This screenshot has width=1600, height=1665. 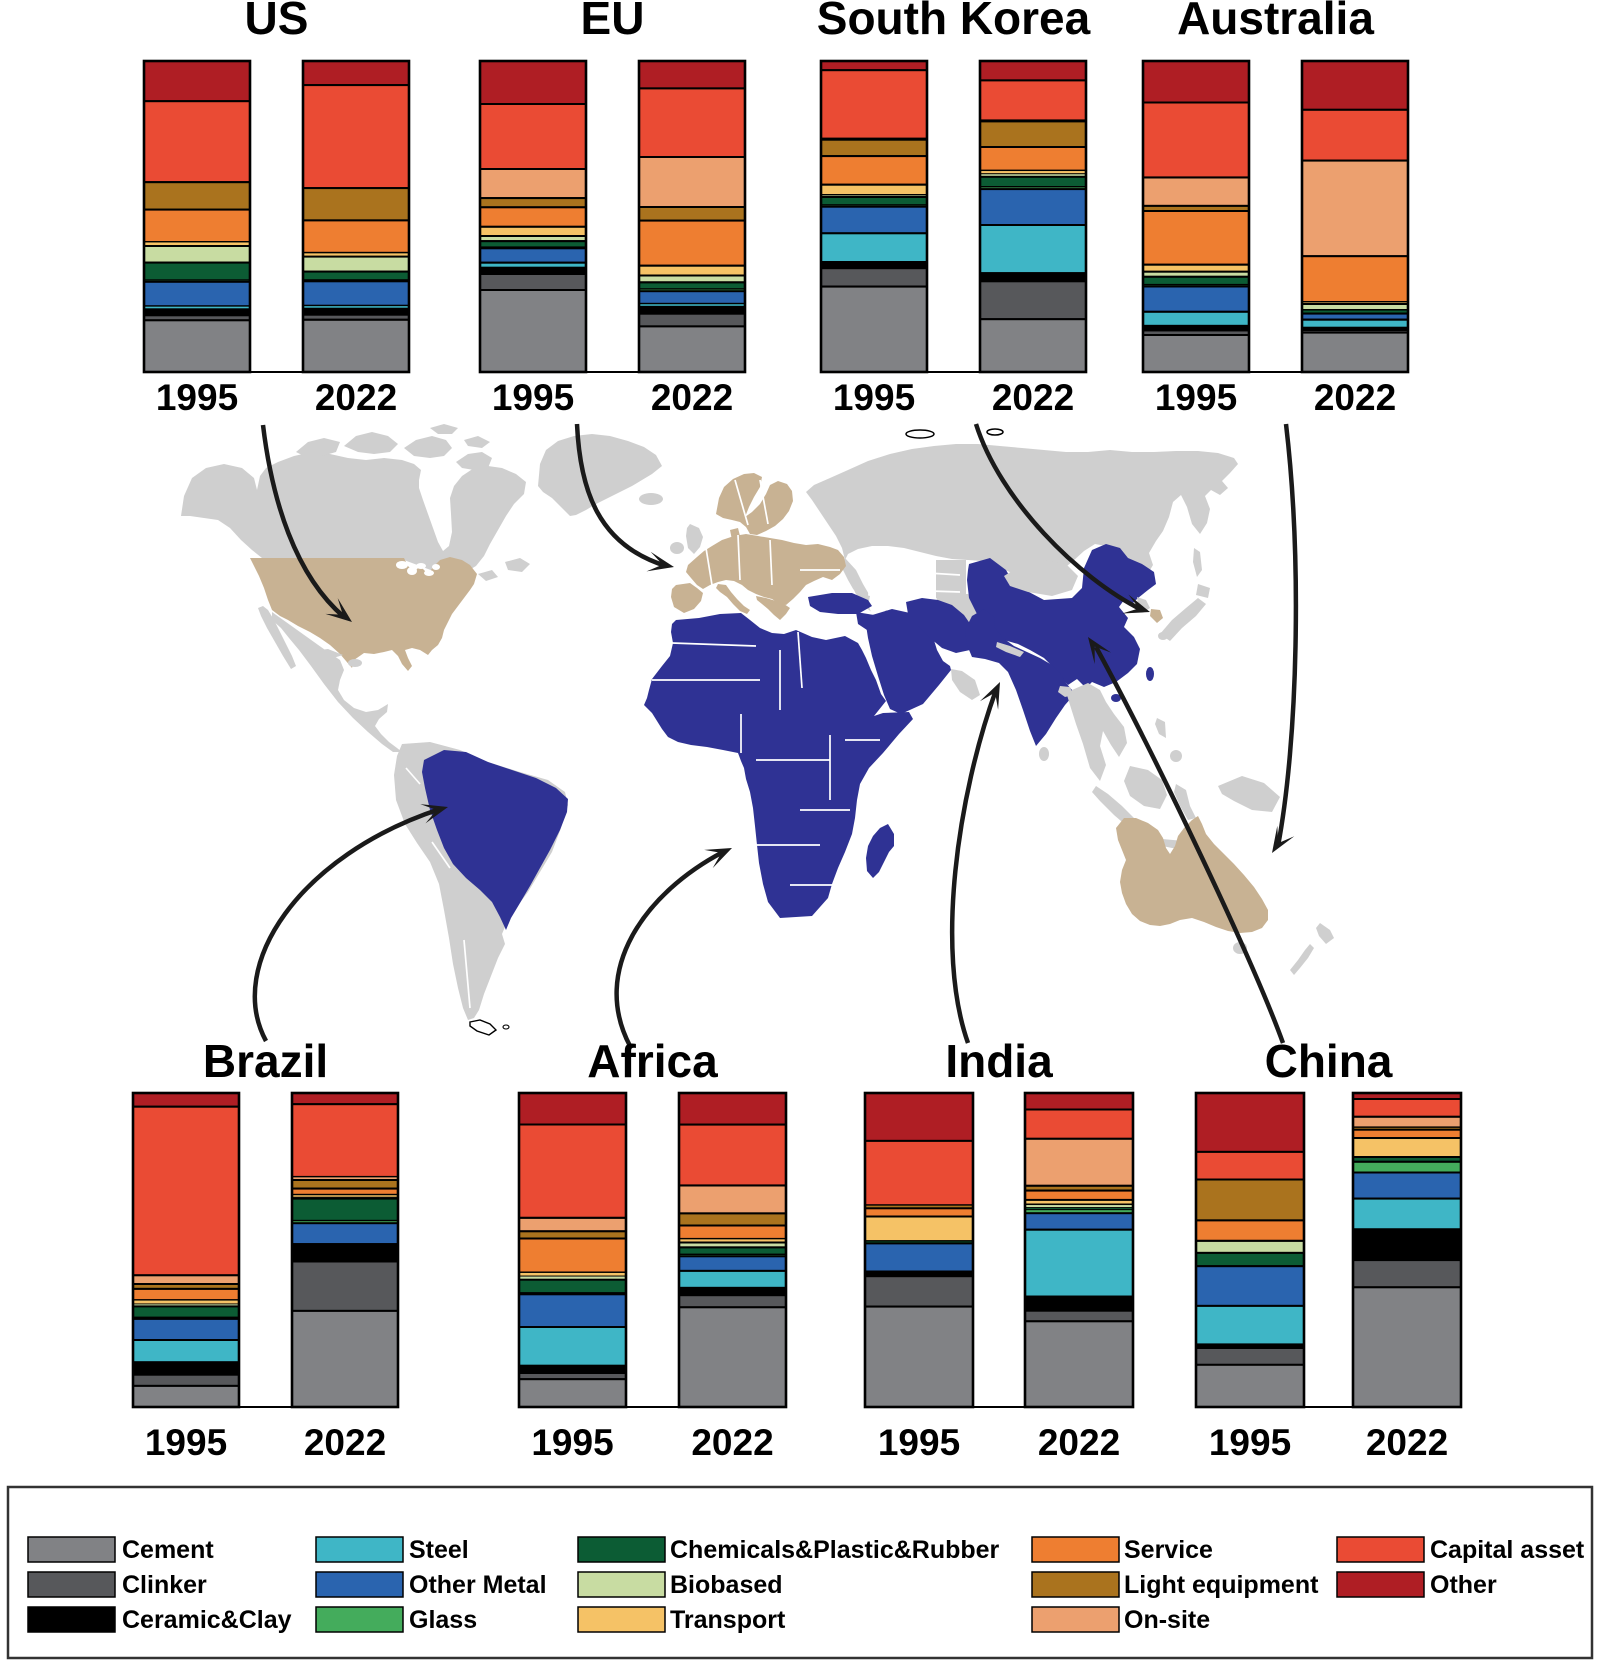 I want to click on svg-text: Ceramic&Clay, so click(x=207, y=1620).